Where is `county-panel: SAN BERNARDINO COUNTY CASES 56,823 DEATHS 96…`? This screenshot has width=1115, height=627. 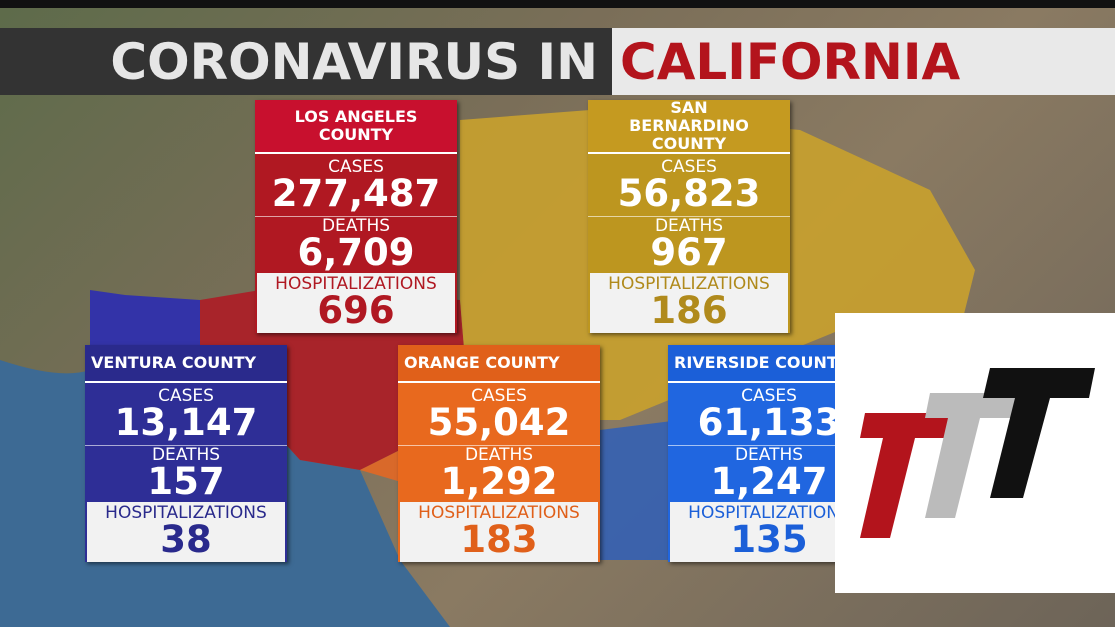 county-panel: SAN BERNARDINO COUNTY CASES 56,823 DEATHS 96… is located at coordinates (689, 216).